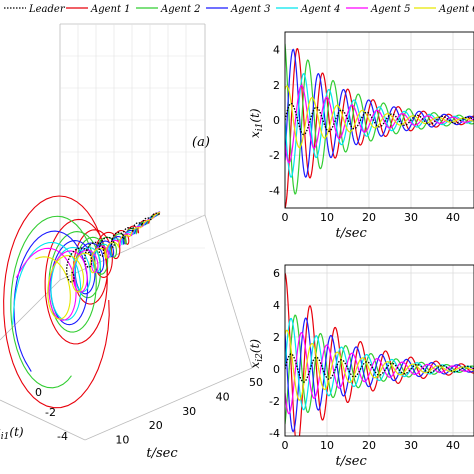 Image resolution: width=474 pixels, height=474 pixels. I want to click on t-tick-label: 20, so click(156, 425).